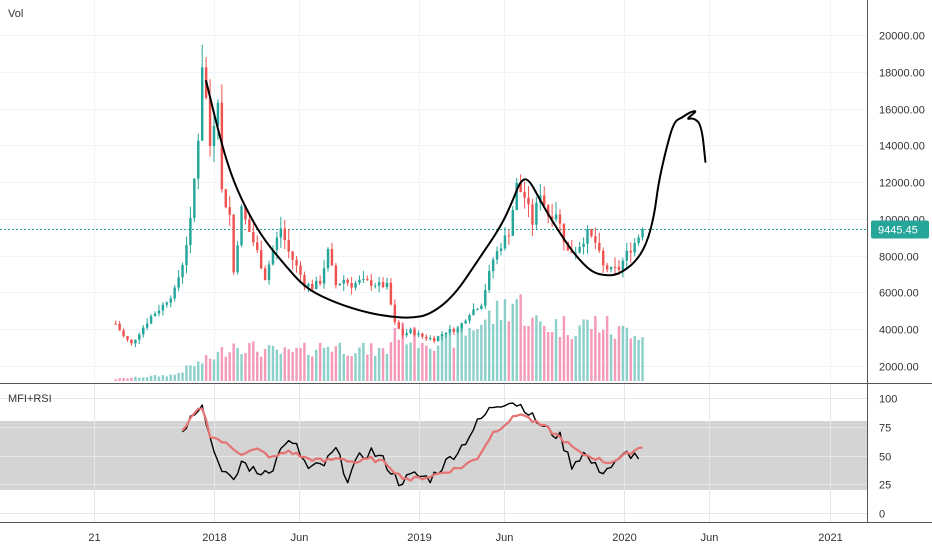 This screenshot has width=932, height=550. I want to click on price-tick-label: 16000.00, so click(902, 111).